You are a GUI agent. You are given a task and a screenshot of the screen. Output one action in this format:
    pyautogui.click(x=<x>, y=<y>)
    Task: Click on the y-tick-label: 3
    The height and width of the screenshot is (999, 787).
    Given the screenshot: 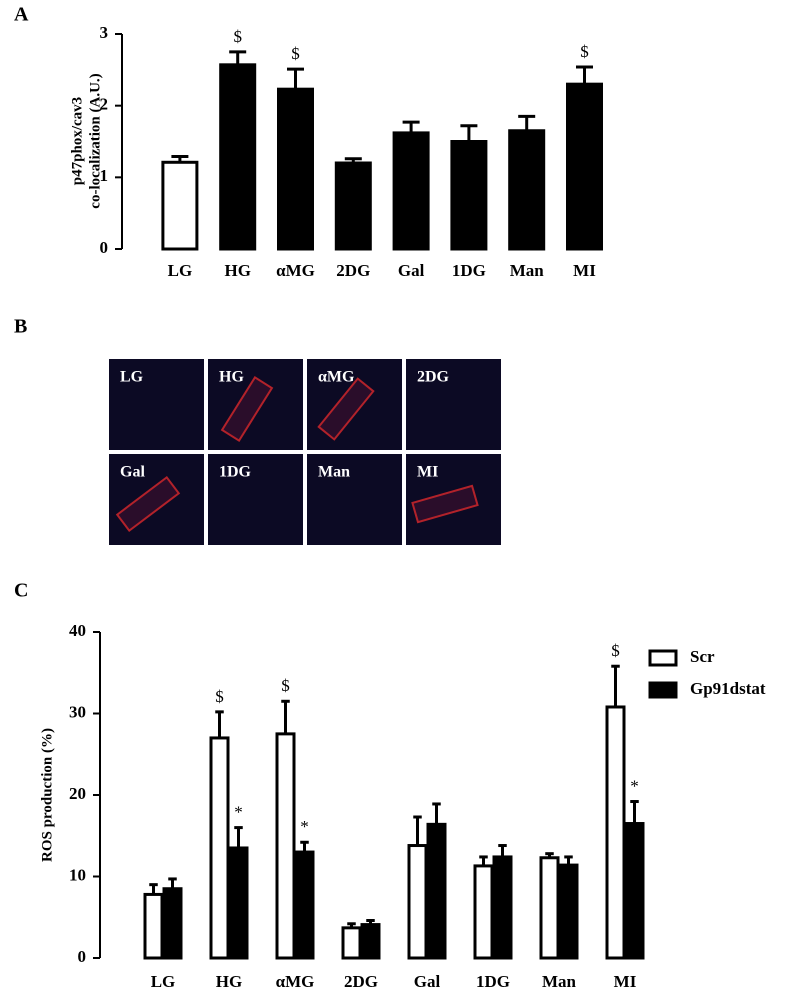 What is the action you would take?
    pyautogui.click(x=104, y=32)
    